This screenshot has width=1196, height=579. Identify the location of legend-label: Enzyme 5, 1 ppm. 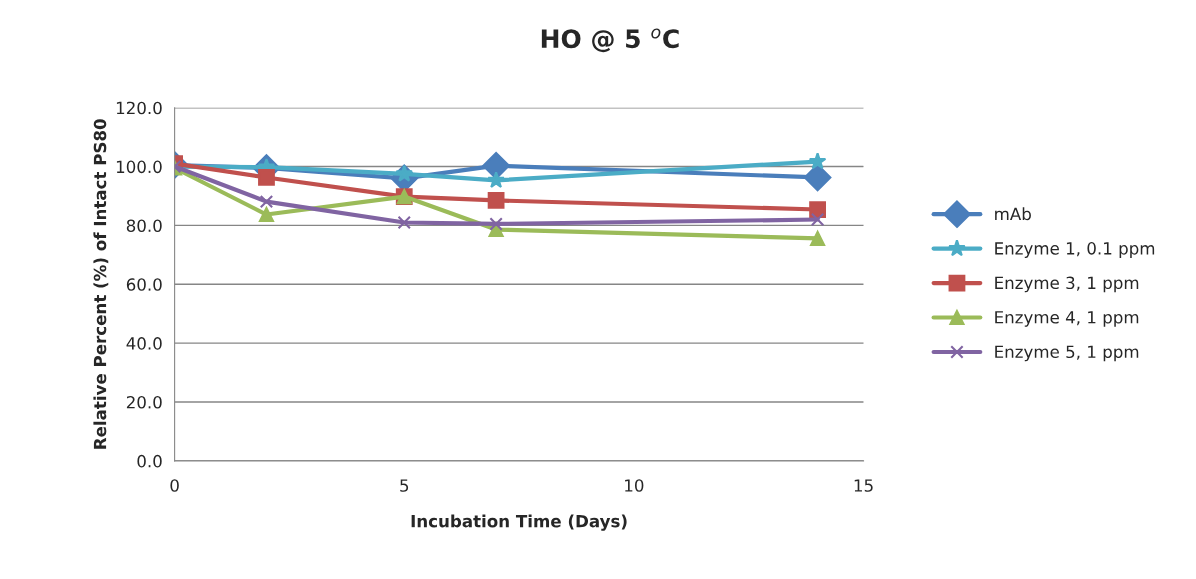
(1067, 353).